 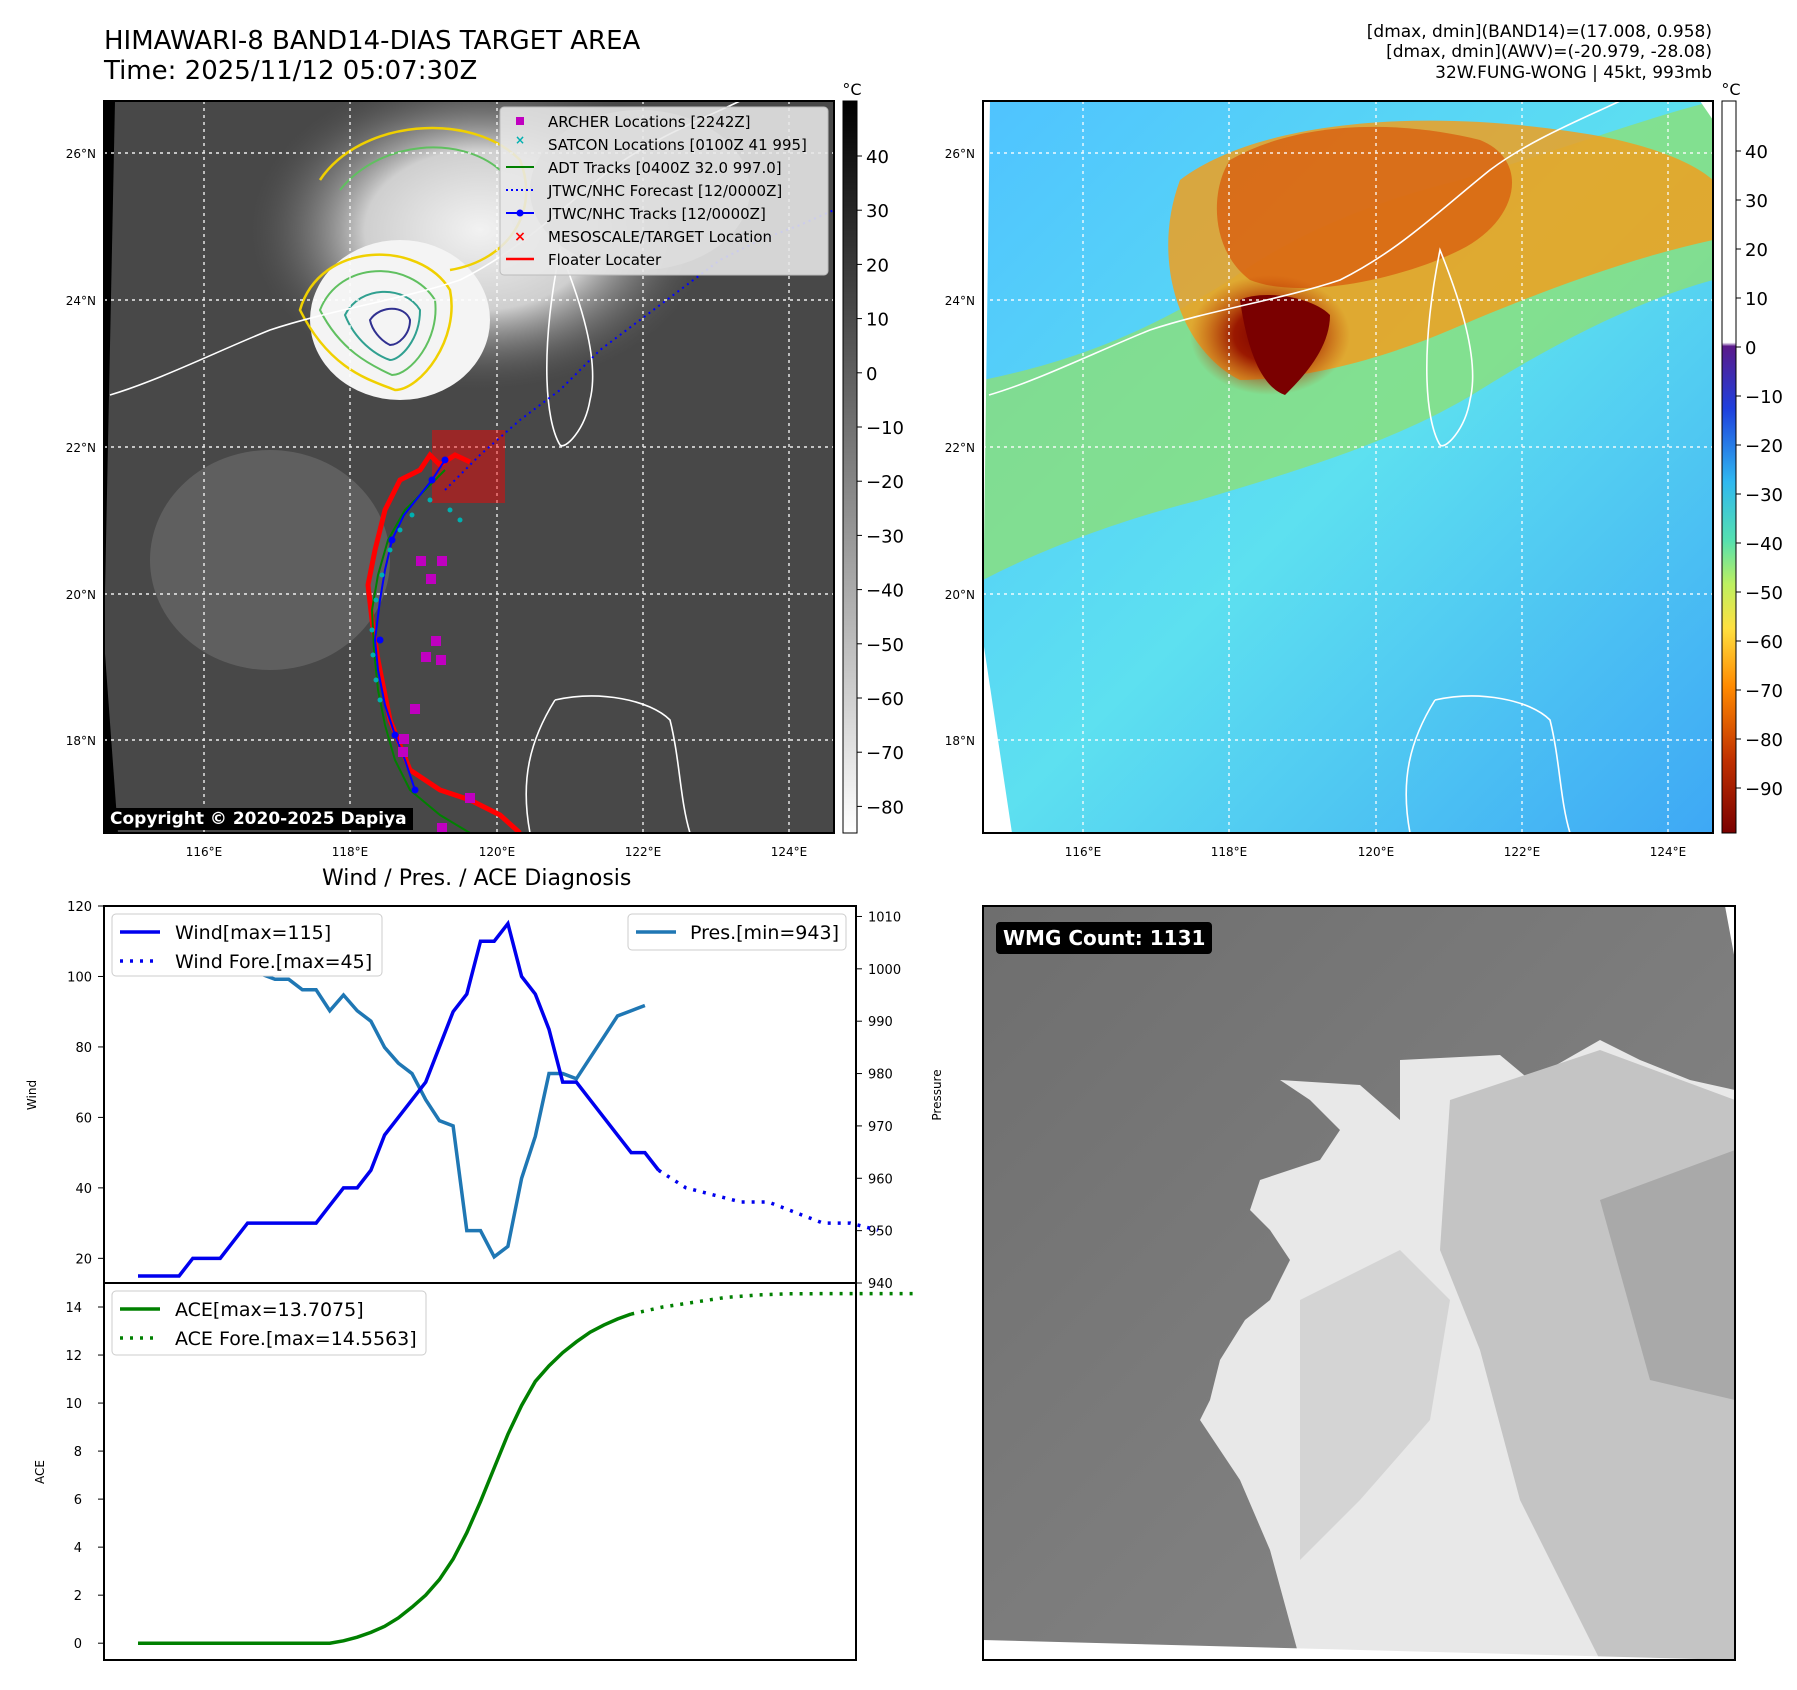 I want to click on pressure-legend: Pres.[min=943], so click(x=737, y=932).